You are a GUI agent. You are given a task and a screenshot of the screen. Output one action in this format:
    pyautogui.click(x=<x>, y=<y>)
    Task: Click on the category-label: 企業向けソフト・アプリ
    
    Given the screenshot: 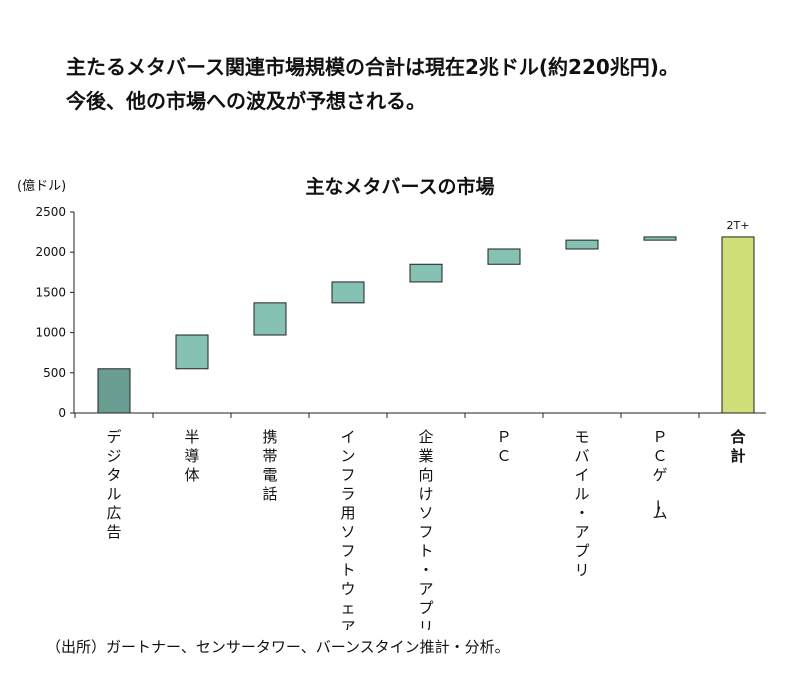 What is the action you would take?
    pyautogui.click(x=425, y=529)
    